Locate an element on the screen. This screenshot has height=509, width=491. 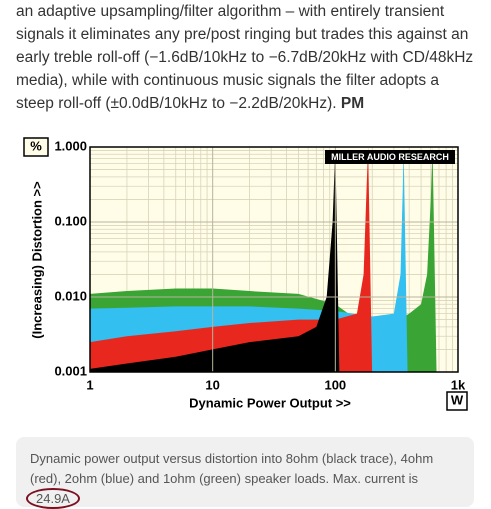
x-tick-label: 1k is located at coordinates (458, 384).